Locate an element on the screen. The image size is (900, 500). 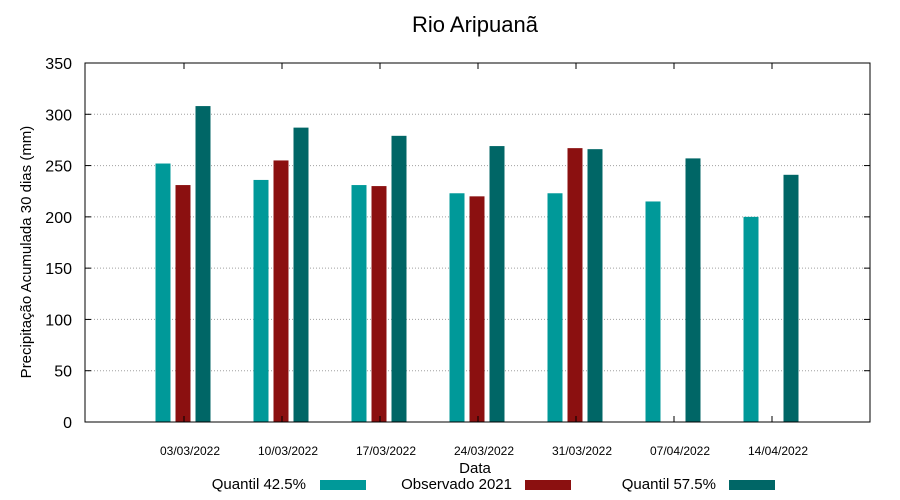
x-tick-label: 03/03/2022 is located at coordinates (190, 451).